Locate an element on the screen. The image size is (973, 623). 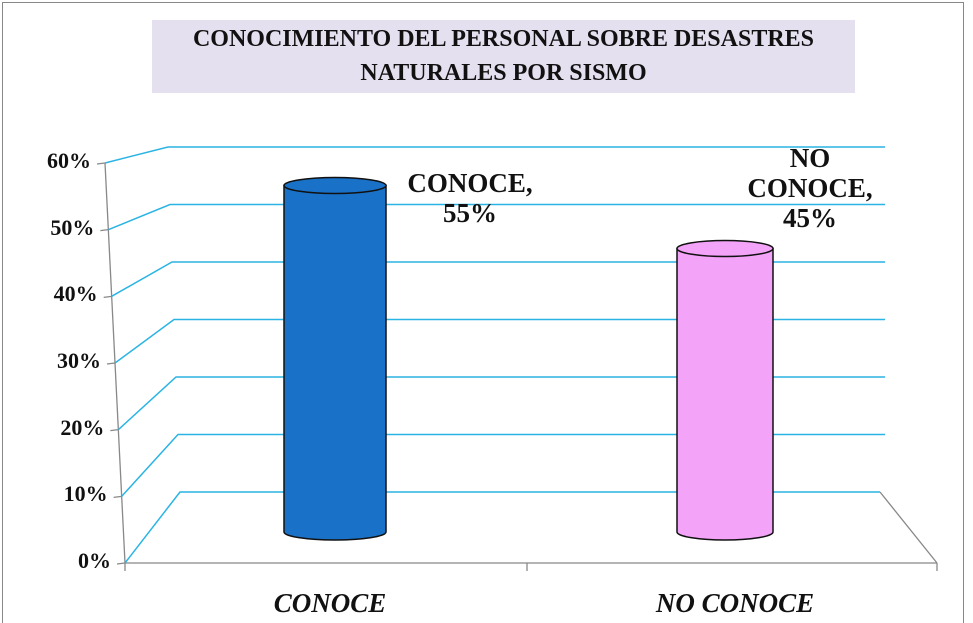
title-box is located at coordinates (503, 56).